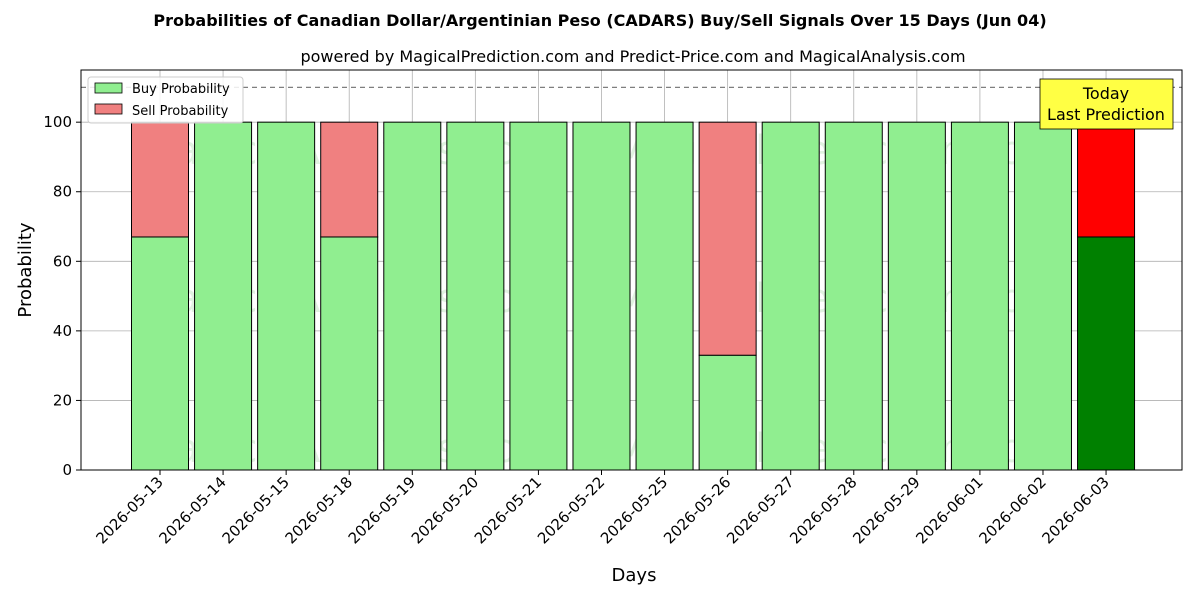  I want to click on today-annotation: Today Last Prediction, so click(1106, 104).